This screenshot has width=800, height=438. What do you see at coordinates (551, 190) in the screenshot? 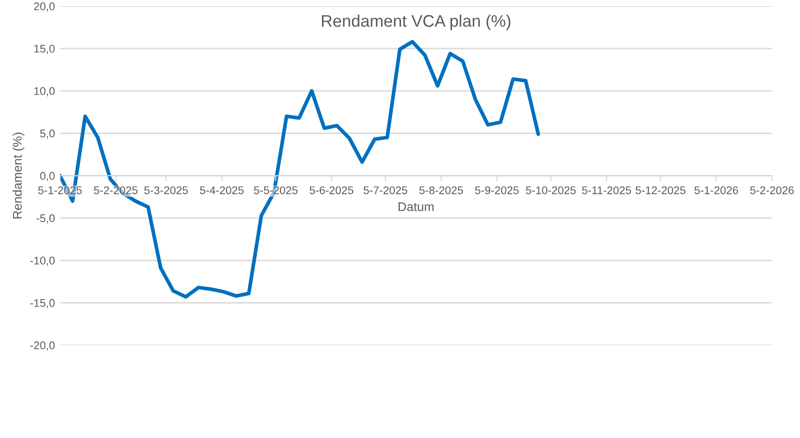
I see `x-tick-label: 5-10-2025` at bounding box center [551, 190].